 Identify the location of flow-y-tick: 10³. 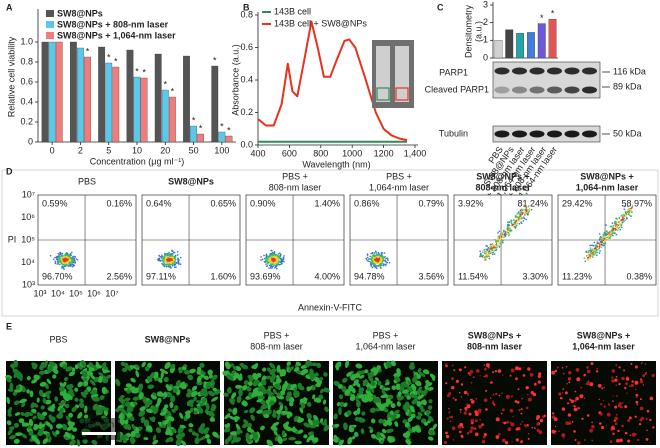
(28, 284).